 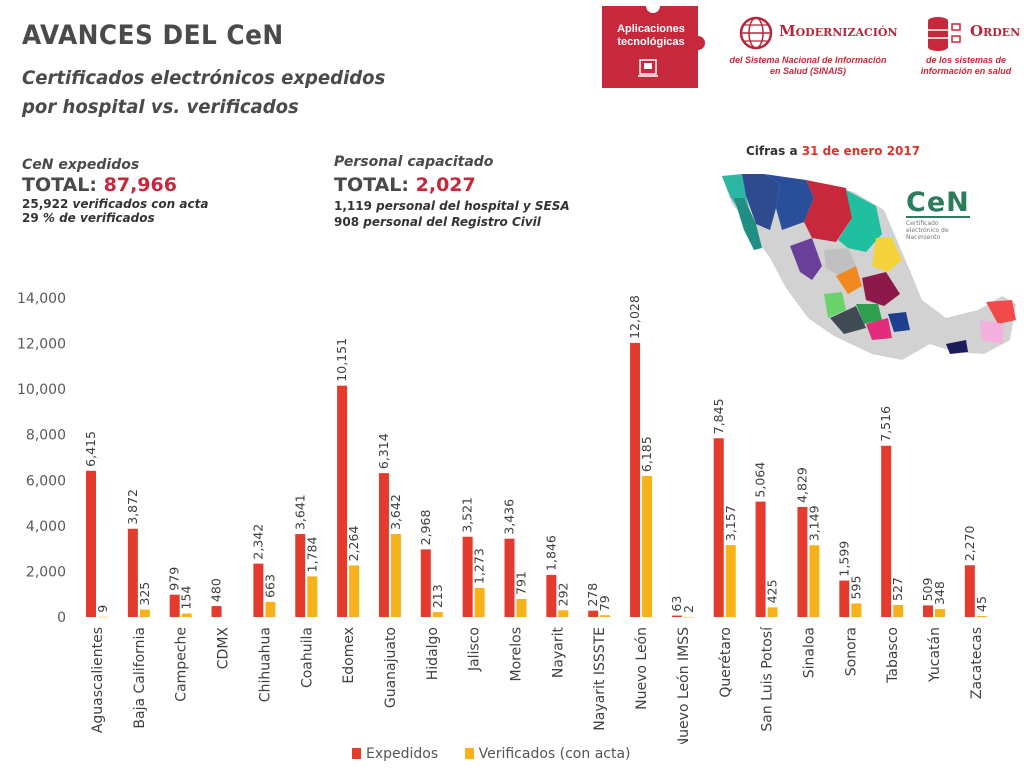 What do you see at coordinates (45, 204) in the screenshot?
I see `cen-verified-num: 25,922` at bounding box center [45, 204].